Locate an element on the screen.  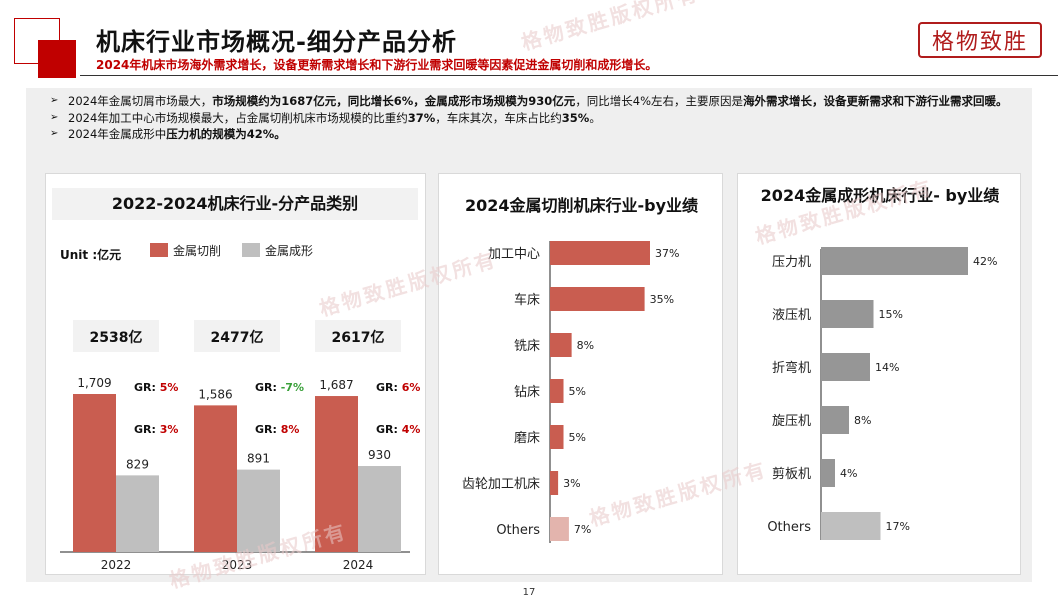
growth-label-cutting: GR: -7% is located at coordinates (279, 387).